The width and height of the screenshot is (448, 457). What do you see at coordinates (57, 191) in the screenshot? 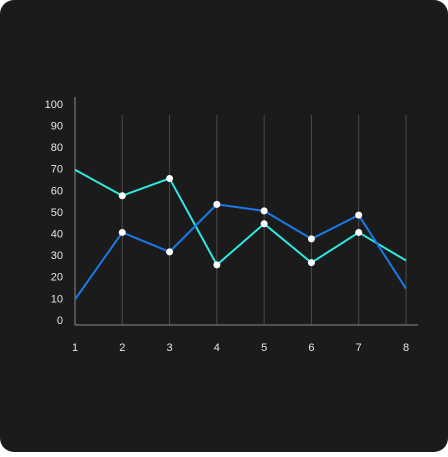
I see `y-tick-label: 60` at bounding box center [57, 191].